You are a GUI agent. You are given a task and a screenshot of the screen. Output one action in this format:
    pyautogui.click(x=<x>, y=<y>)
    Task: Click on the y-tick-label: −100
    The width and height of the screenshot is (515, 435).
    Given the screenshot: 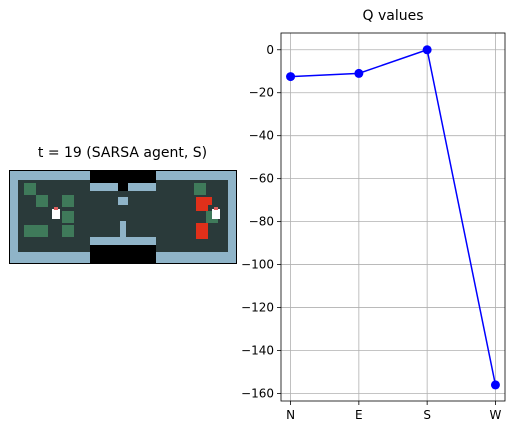 What is the action you would take?
    pyautogui.click(x=257, y=265)
    